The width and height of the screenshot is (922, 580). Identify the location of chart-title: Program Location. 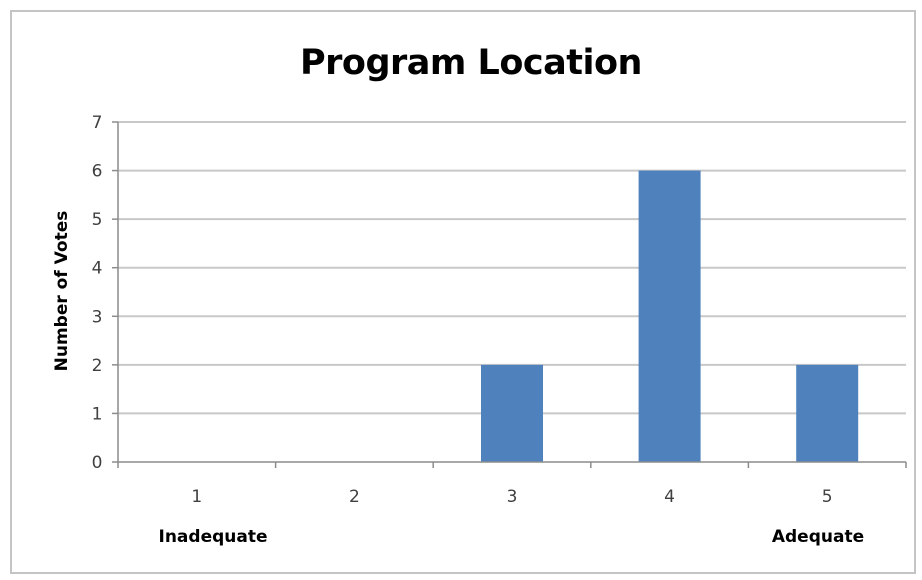
(471, 63).